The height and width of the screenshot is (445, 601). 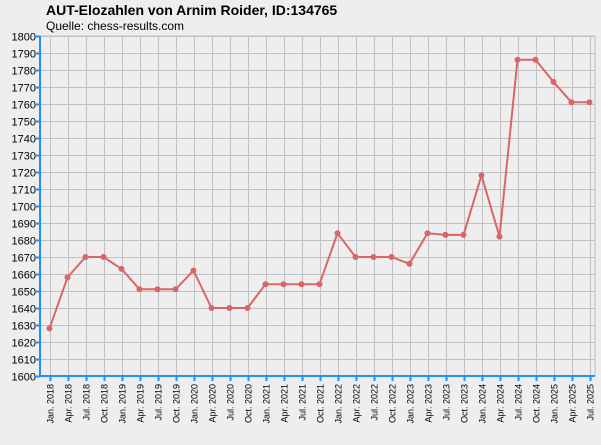 I want to click on x-tick-label: Oct. 2021, so click(x=321, y=403).